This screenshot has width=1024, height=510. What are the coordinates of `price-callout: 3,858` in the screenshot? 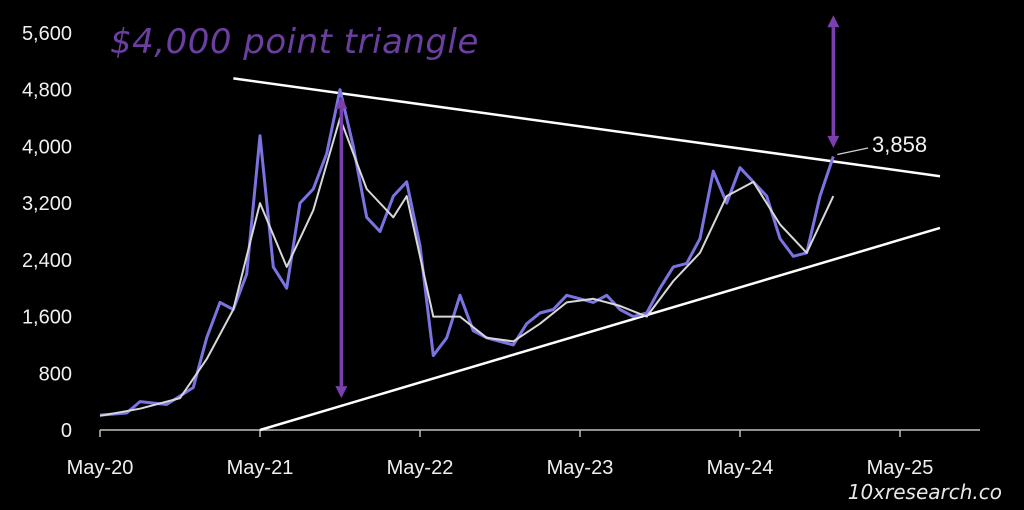 It's located at (900, 144).